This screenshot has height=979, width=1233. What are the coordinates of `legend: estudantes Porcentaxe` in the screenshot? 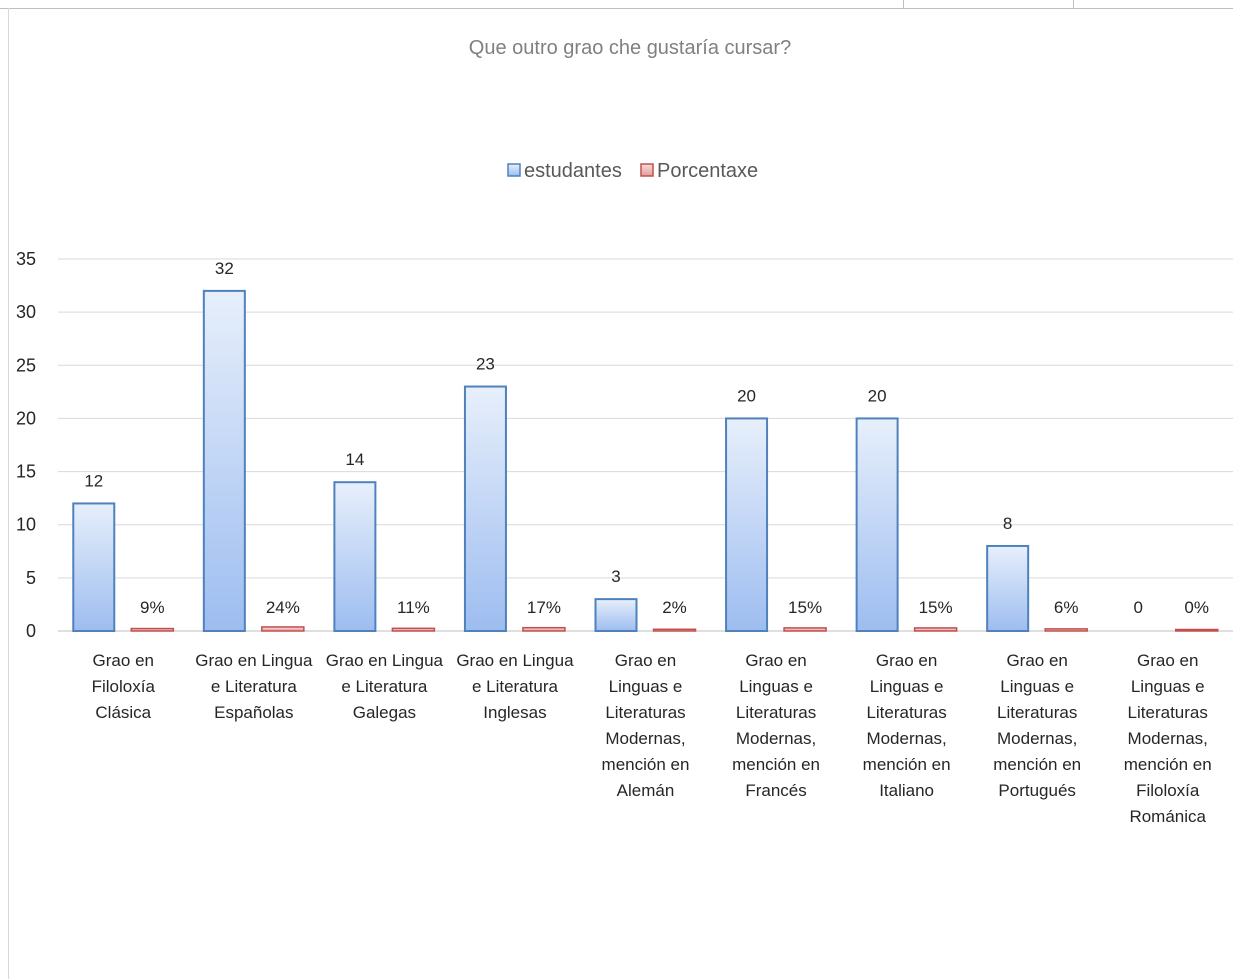 It's located at (632, 171).